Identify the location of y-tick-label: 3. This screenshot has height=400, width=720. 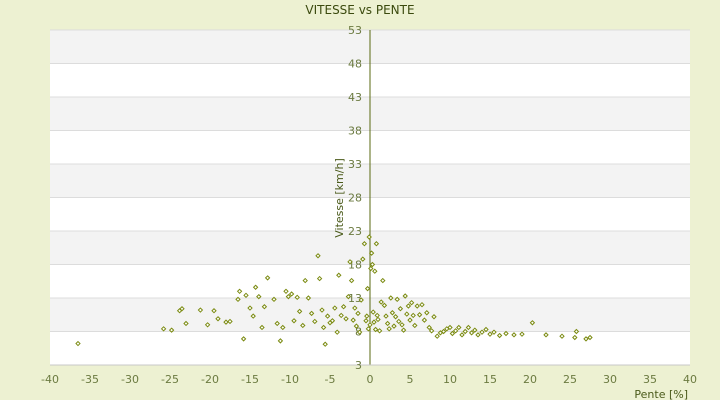
(358, 365).